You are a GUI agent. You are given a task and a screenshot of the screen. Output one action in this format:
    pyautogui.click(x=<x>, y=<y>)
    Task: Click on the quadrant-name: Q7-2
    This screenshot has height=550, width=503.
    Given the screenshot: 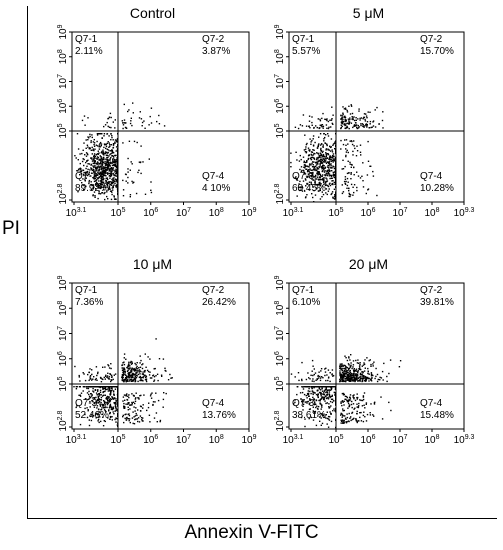 What is the action you would take?
    pyautogui.click(x=213, y=39)
    